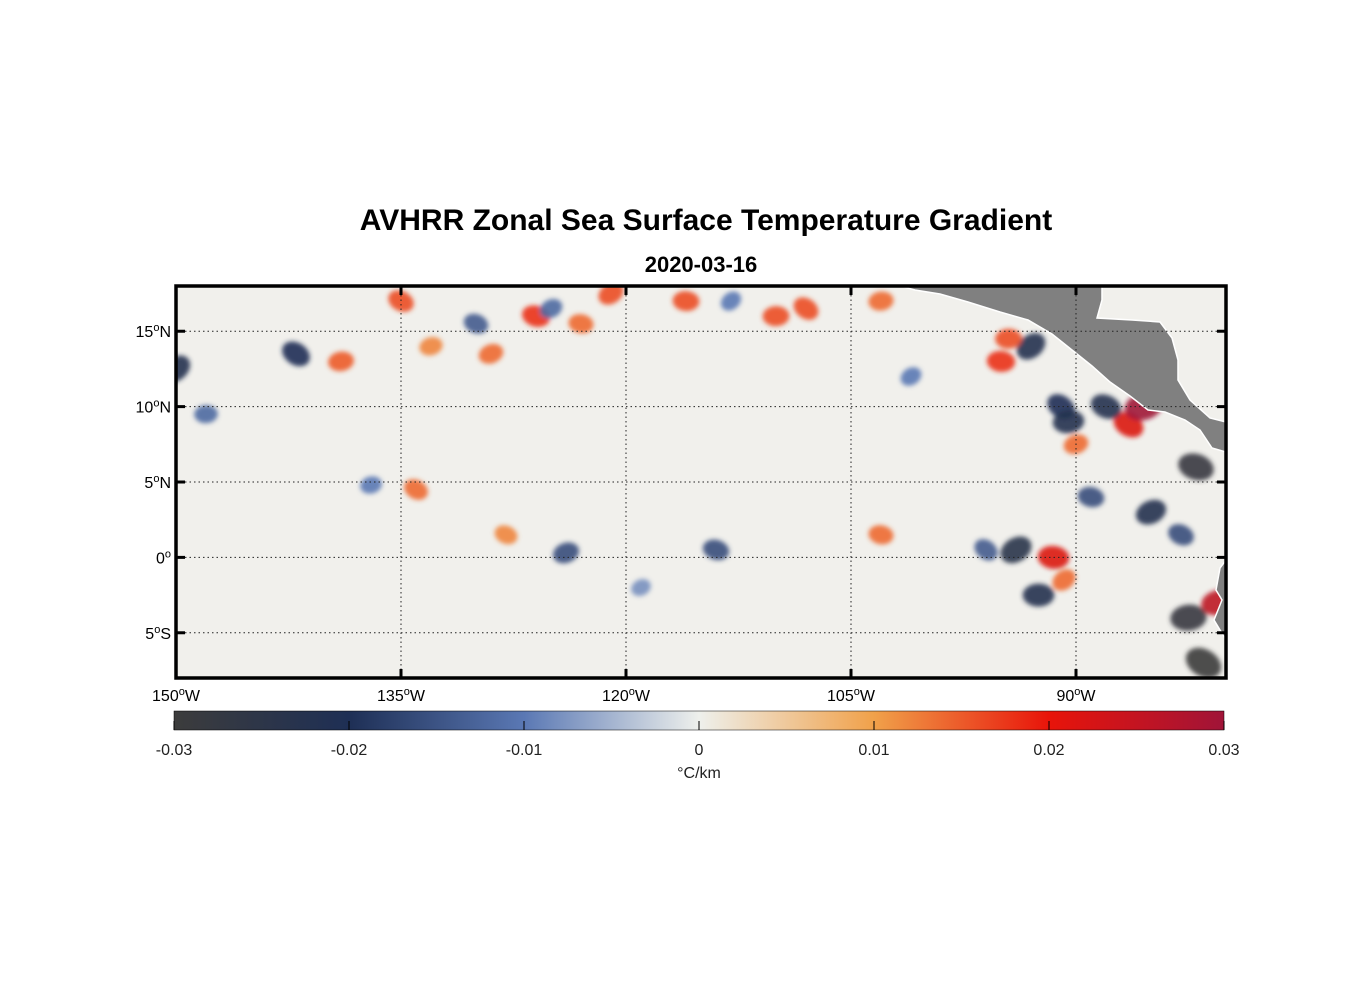 This screenshot has width=1356, height=1000. What do you see at coordinates (349, 750) in the screenshot?
I see `colorbar-tick-label: -0.02` at bounding box center [349, 750].